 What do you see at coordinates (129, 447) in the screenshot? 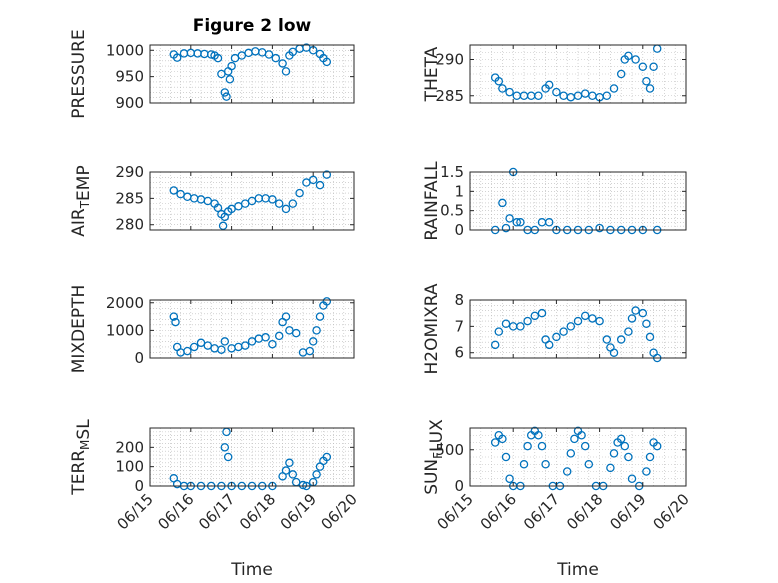
I see `y-tick-label: 200` at bounding box center [129, 447].